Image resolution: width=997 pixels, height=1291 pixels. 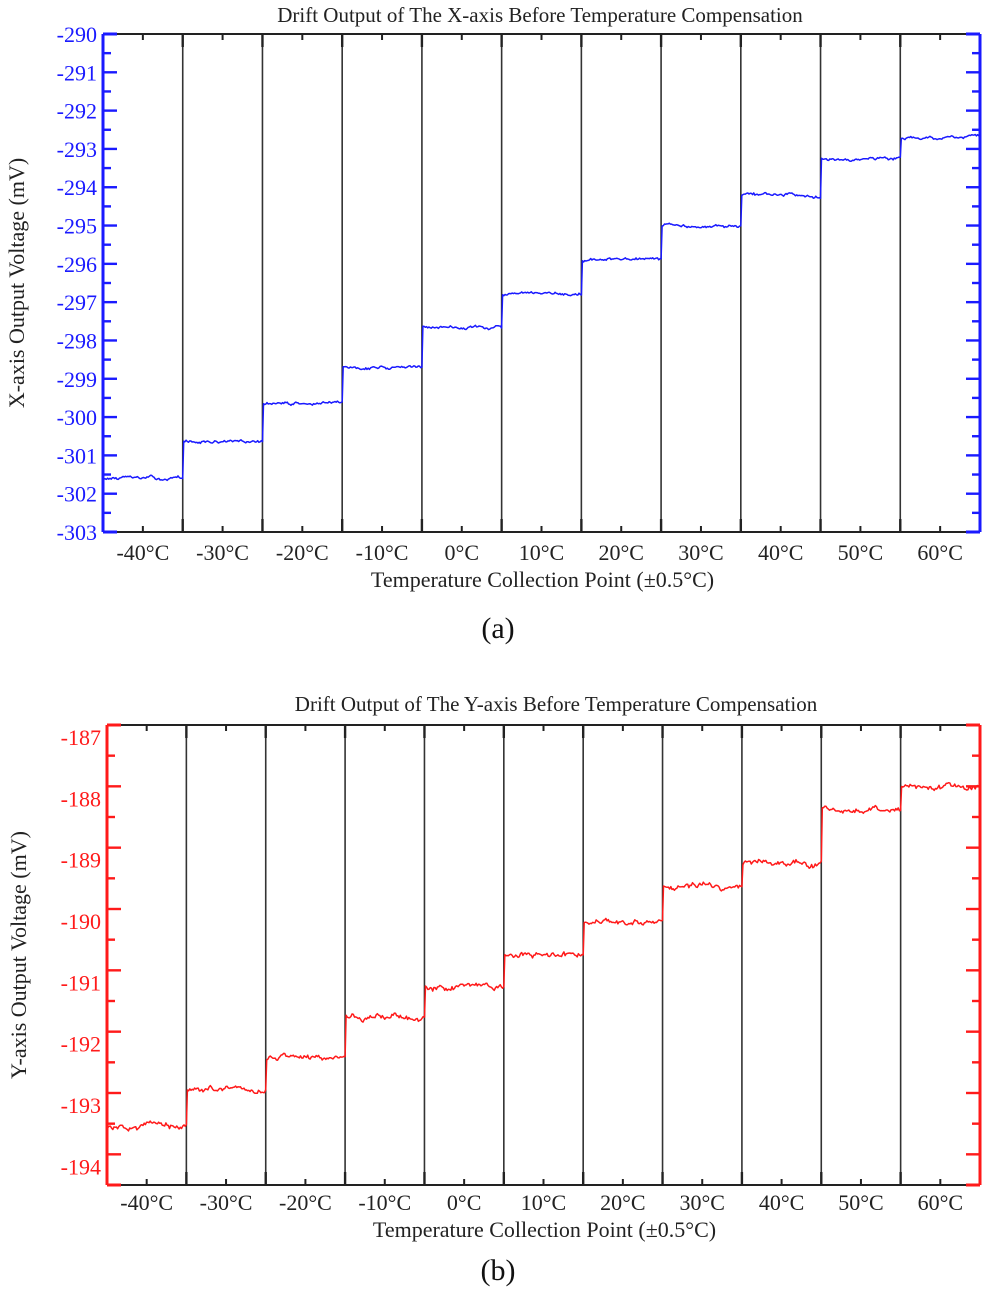 I want to click on y-tick-label: -194, so click(x=81, y=1166).